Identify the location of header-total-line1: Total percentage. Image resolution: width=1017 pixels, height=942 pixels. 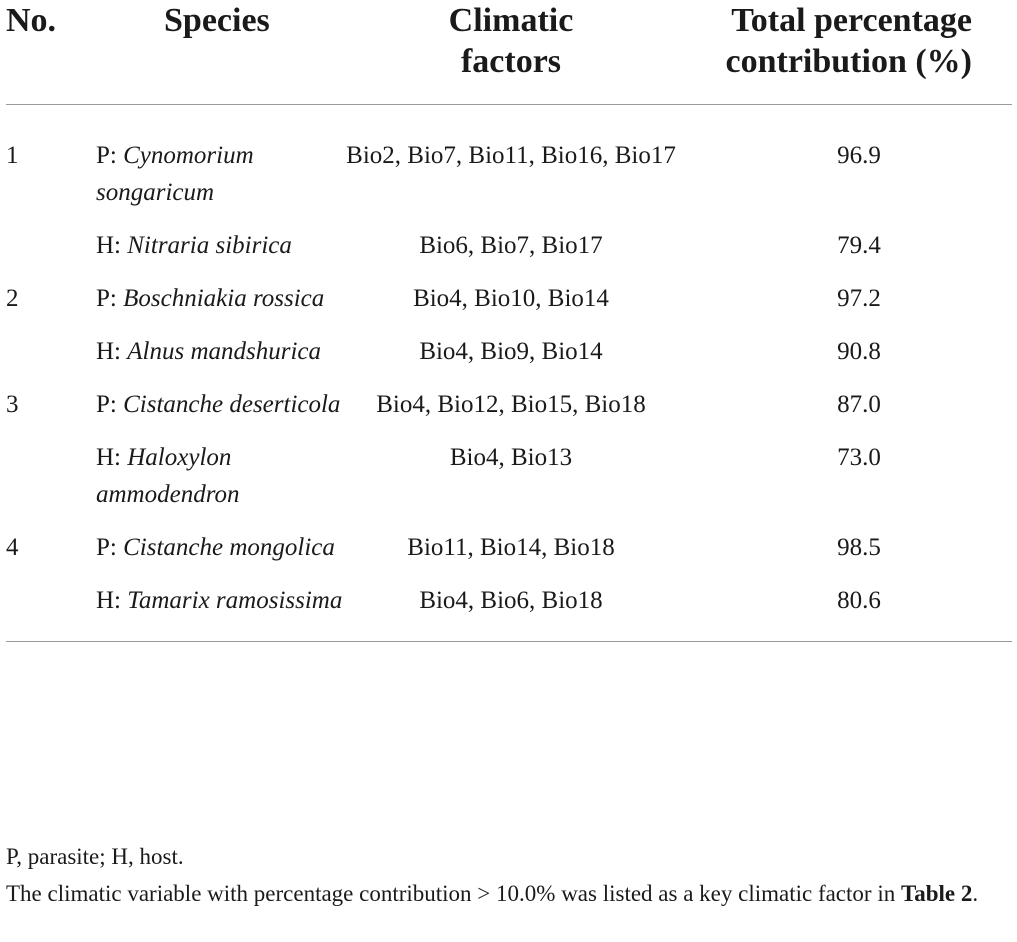
(851, 20).